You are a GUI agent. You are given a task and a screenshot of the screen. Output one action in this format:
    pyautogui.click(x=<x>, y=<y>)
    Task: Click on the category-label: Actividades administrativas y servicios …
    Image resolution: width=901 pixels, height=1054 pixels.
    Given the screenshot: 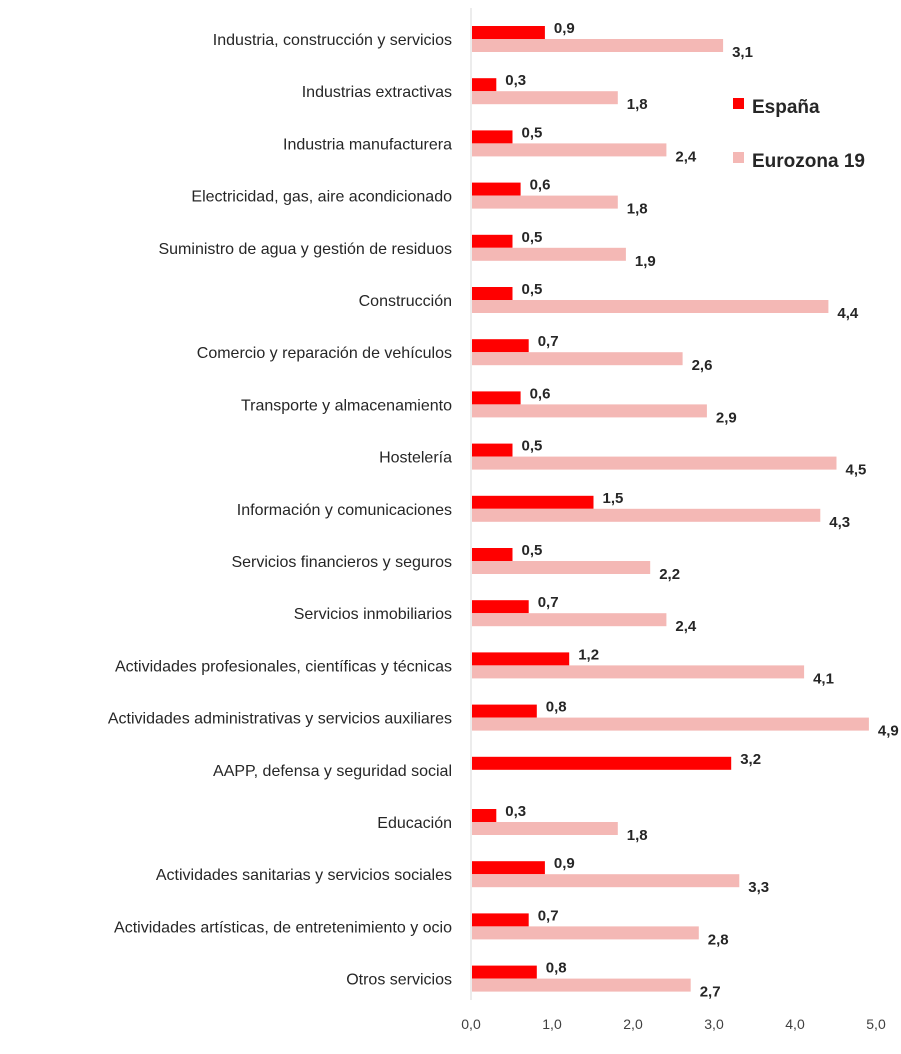 What is the action you would take?
    pyautogui.click(x=280, y=719)
    